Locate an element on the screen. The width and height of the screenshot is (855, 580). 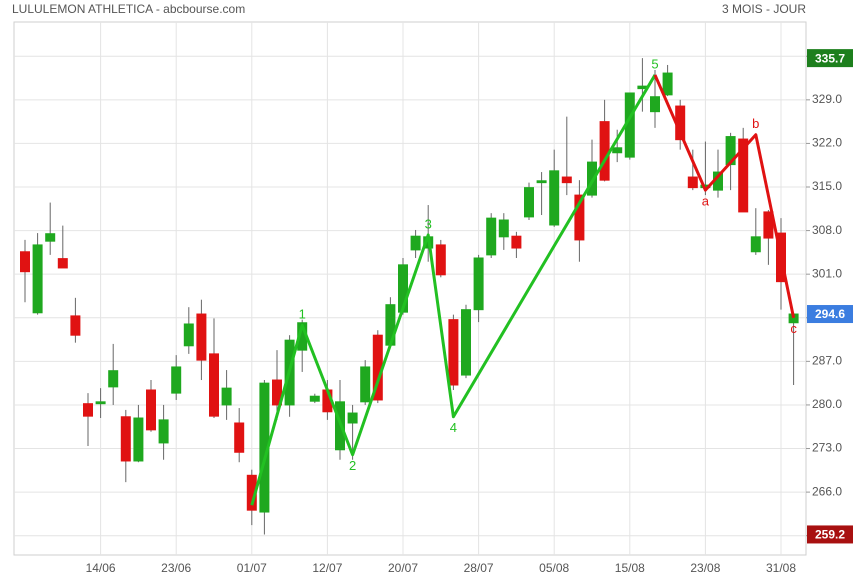
x-tick-label: 14/06 is located at coordinates (101, 568).